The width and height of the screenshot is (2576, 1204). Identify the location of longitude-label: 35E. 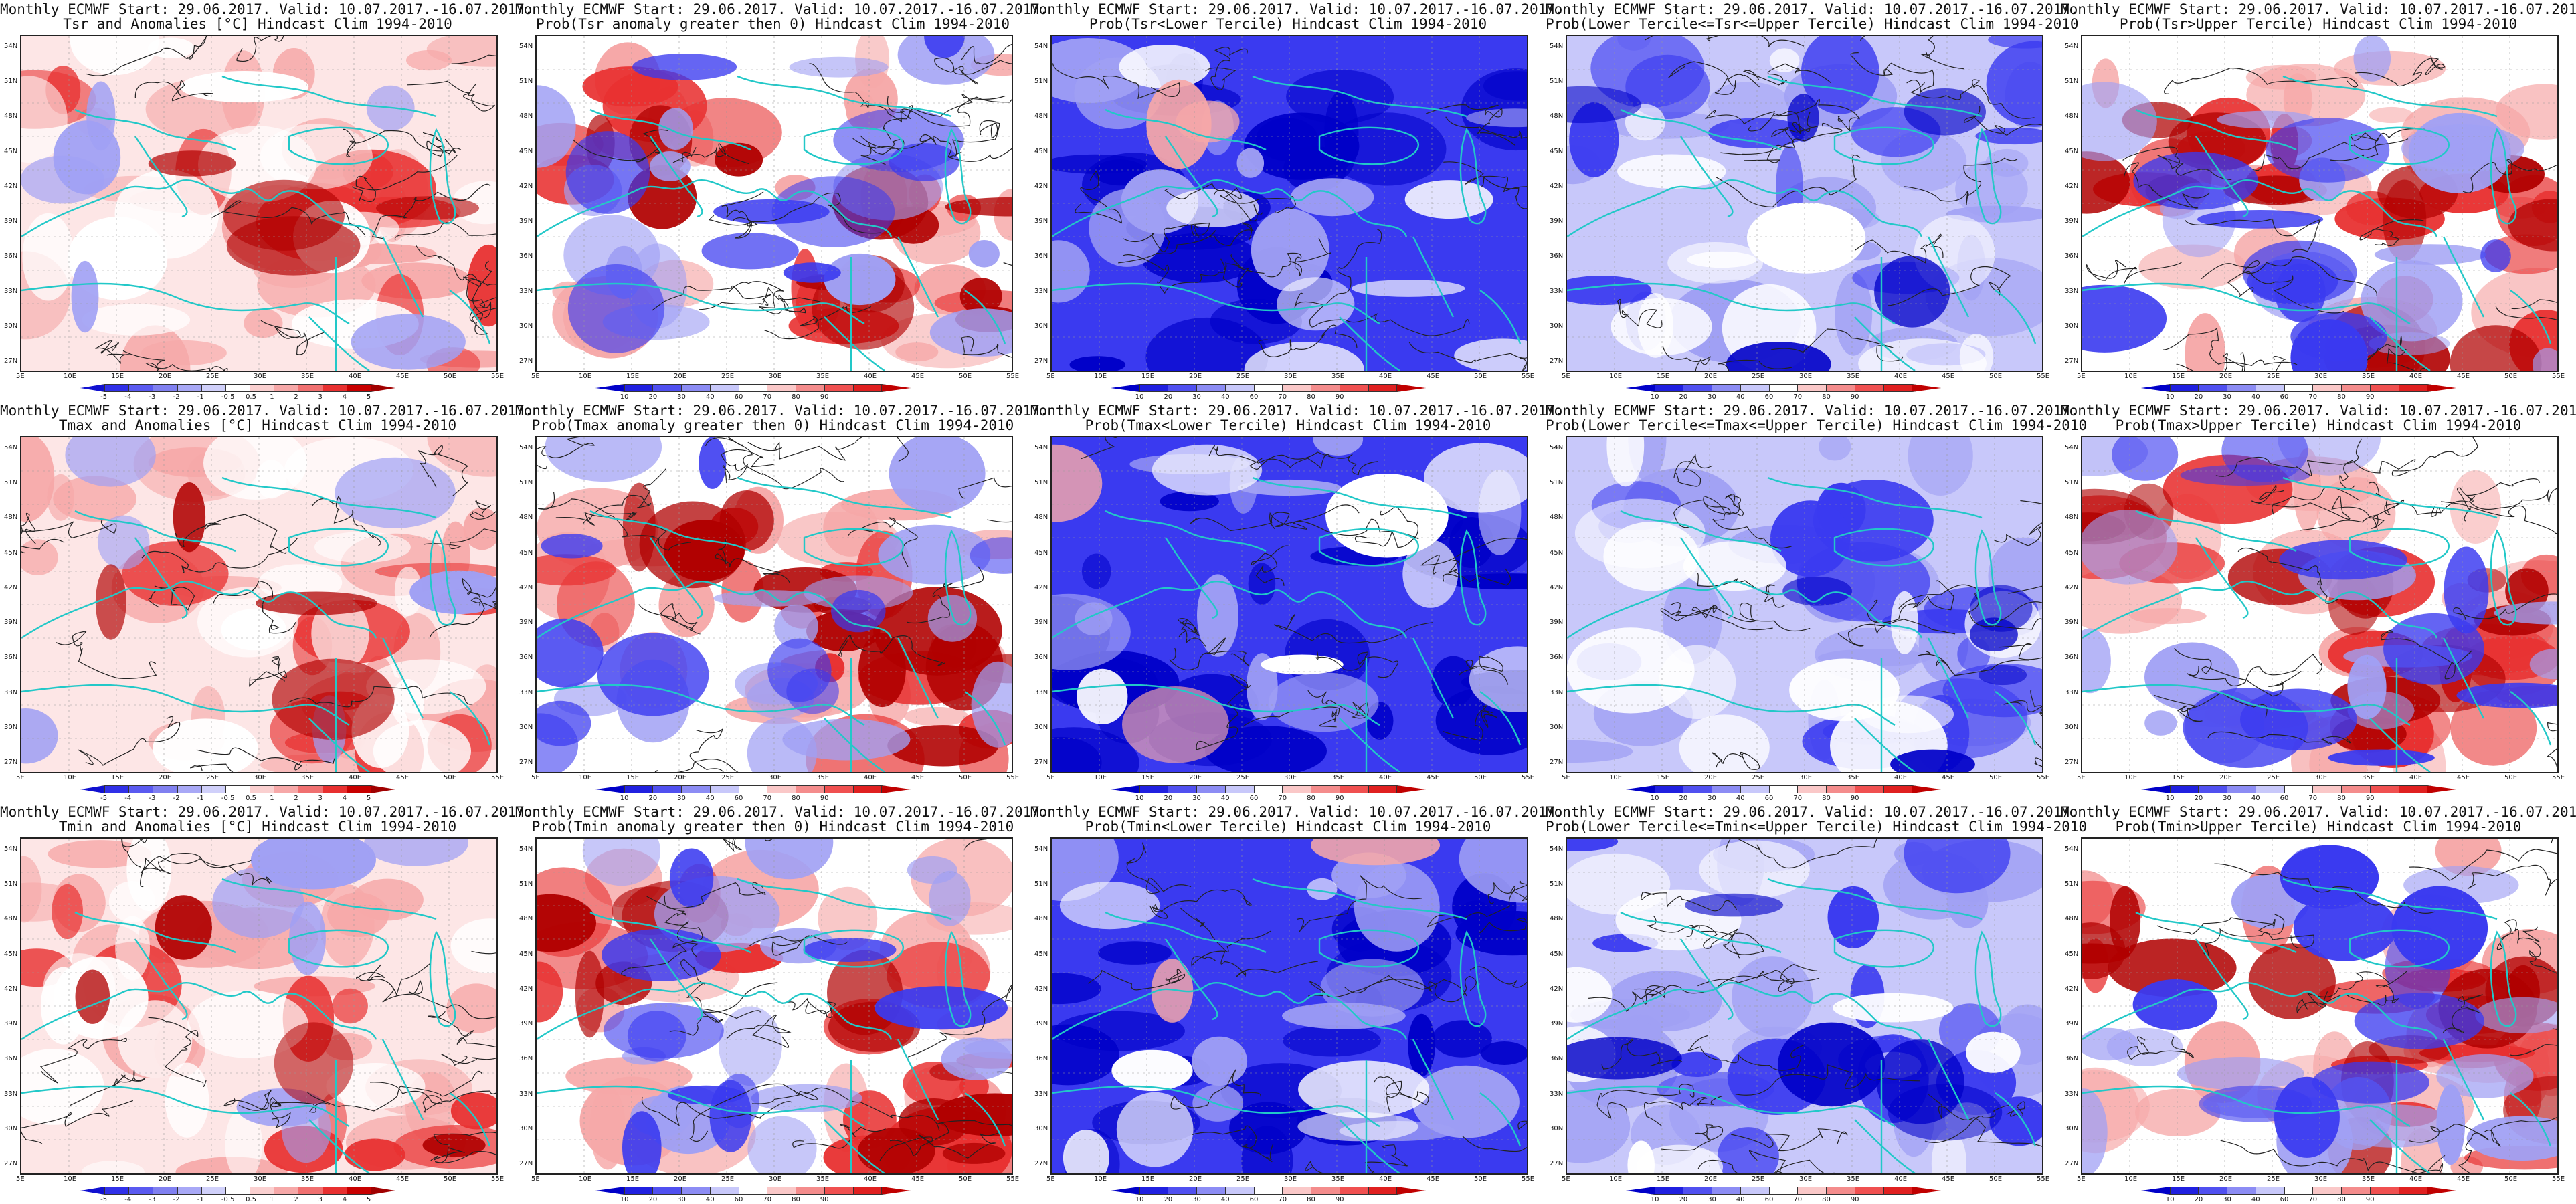
(1338, 1179).